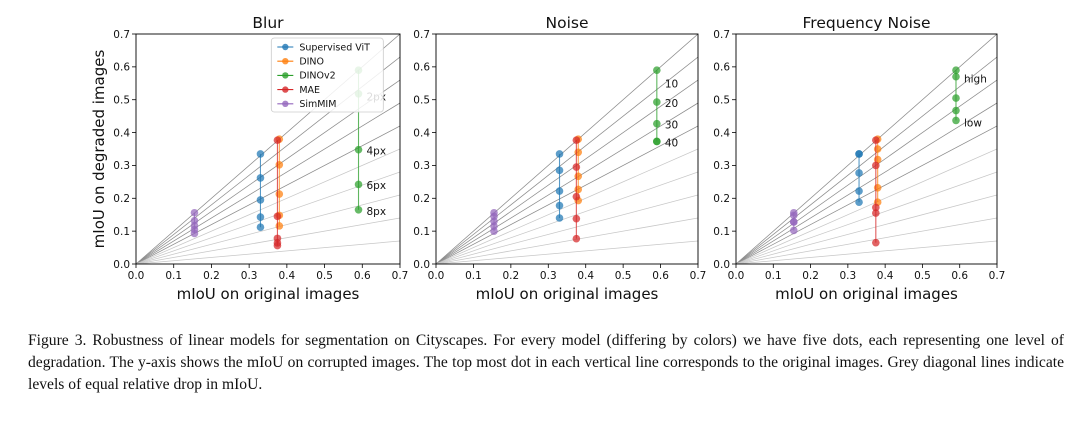  I want to click on annotation-label: 4px, so click(377, 152).